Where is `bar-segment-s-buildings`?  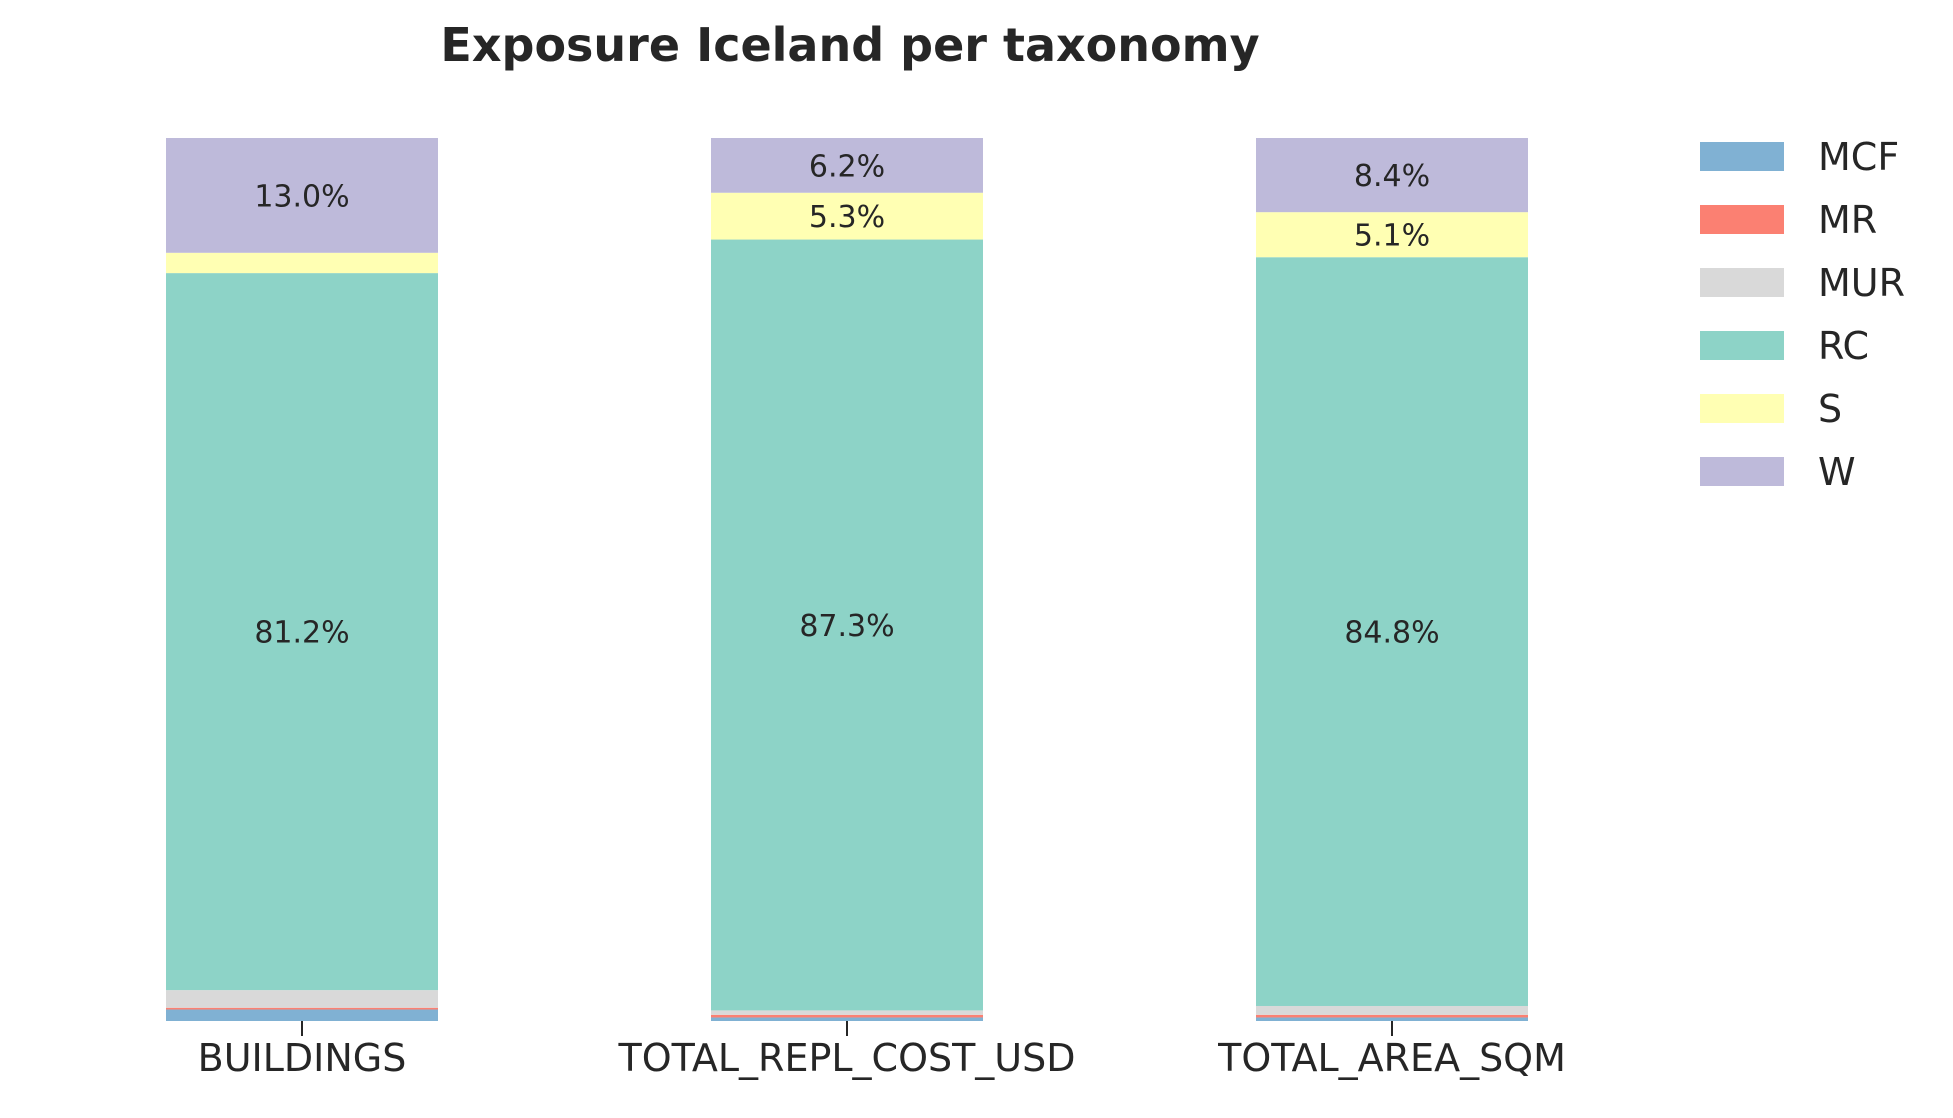 bar-segment-s-buildings is located at coordinates (302, 263).